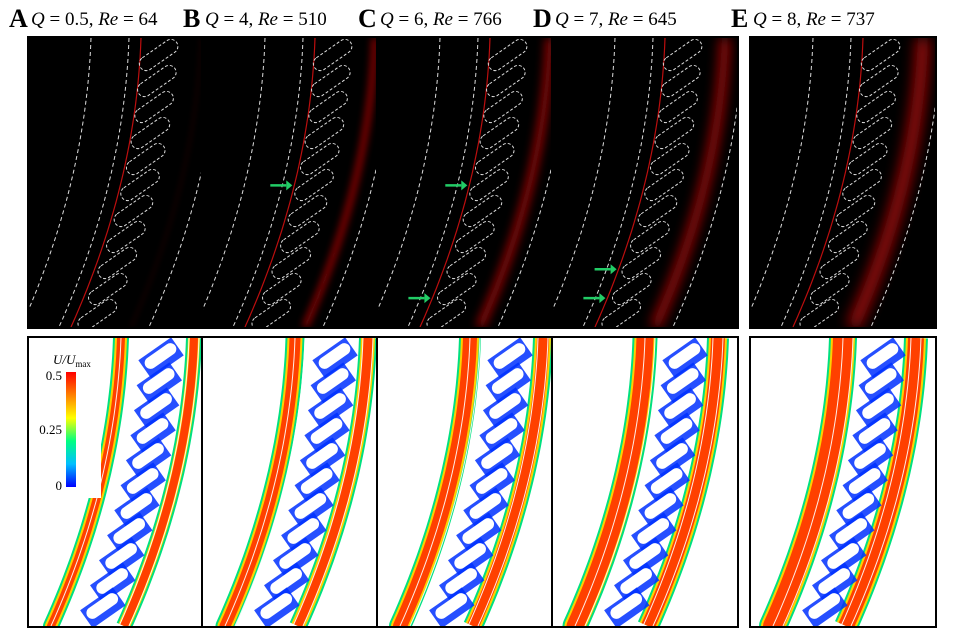  What do you see at coordinates (121, 482) in the screenshot?
I see `velocity-field-panel: U/Umax 0.5 0.25 0` at bounding box center [121, 482].